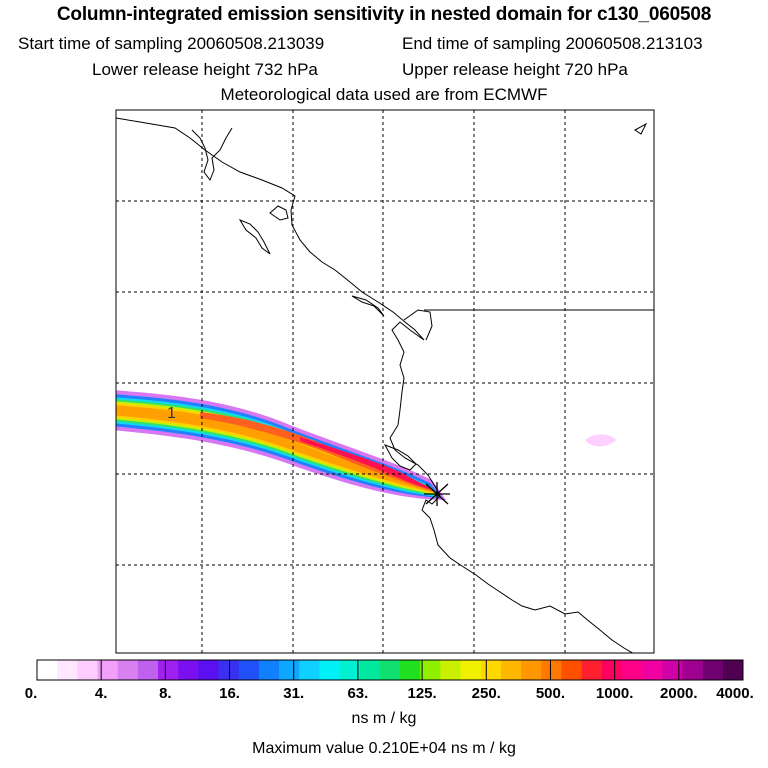  What do you see at coordinates (293, 693) in the screenshot?
I see `color-scale-tick-label: 31.` at bounding box center [293, 693].